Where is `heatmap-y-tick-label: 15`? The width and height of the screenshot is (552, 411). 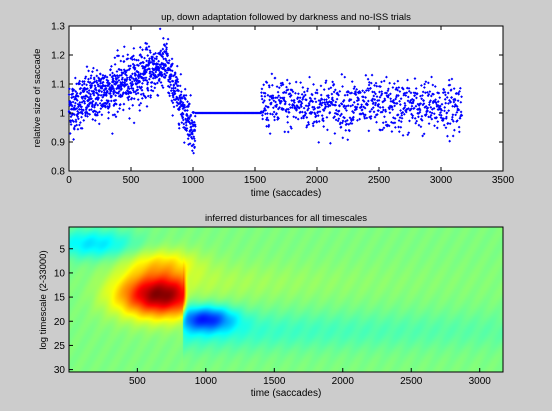 heatmap-y-tick-label: 15 is located at coordinates (60, 298).